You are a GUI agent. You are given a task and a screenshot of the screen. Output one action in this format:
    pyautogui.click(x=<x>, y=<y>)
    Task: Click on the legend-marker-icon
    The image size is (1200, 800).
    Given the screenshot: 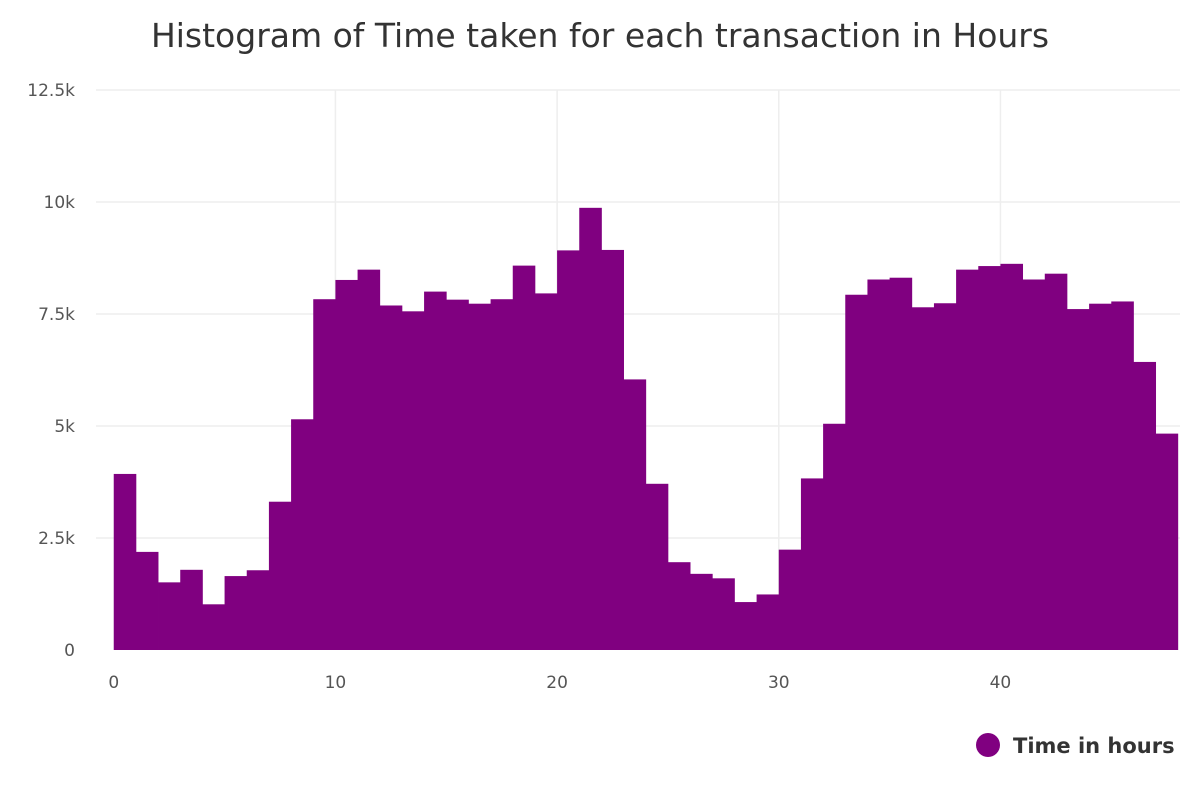 What is the action you would take?
    pyautogui.click(x=988, y=745)
    